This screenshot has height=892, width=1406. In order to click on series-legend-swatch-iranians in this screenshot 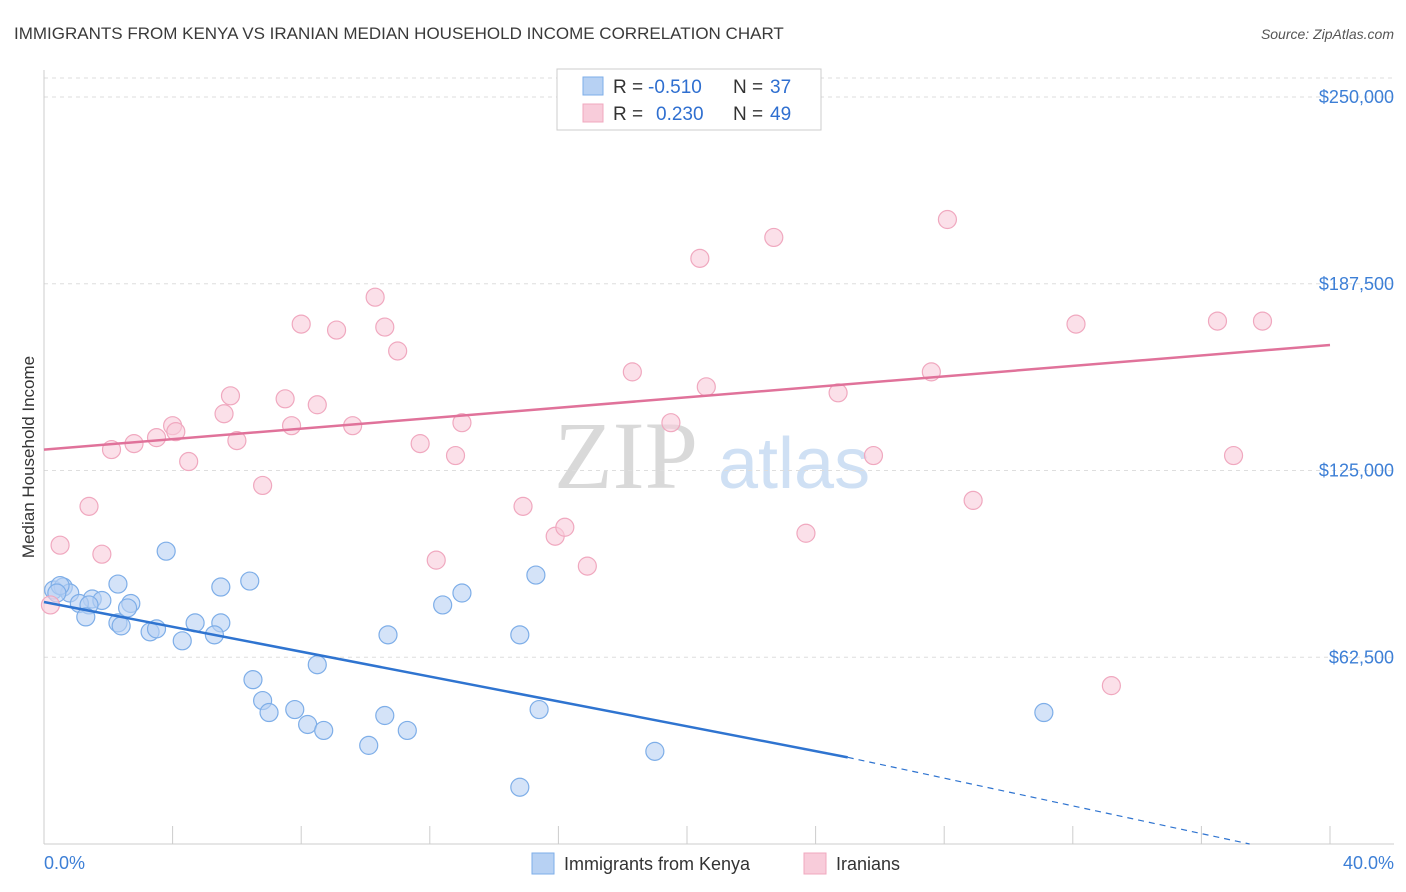, I will do `click(815, 863)`.